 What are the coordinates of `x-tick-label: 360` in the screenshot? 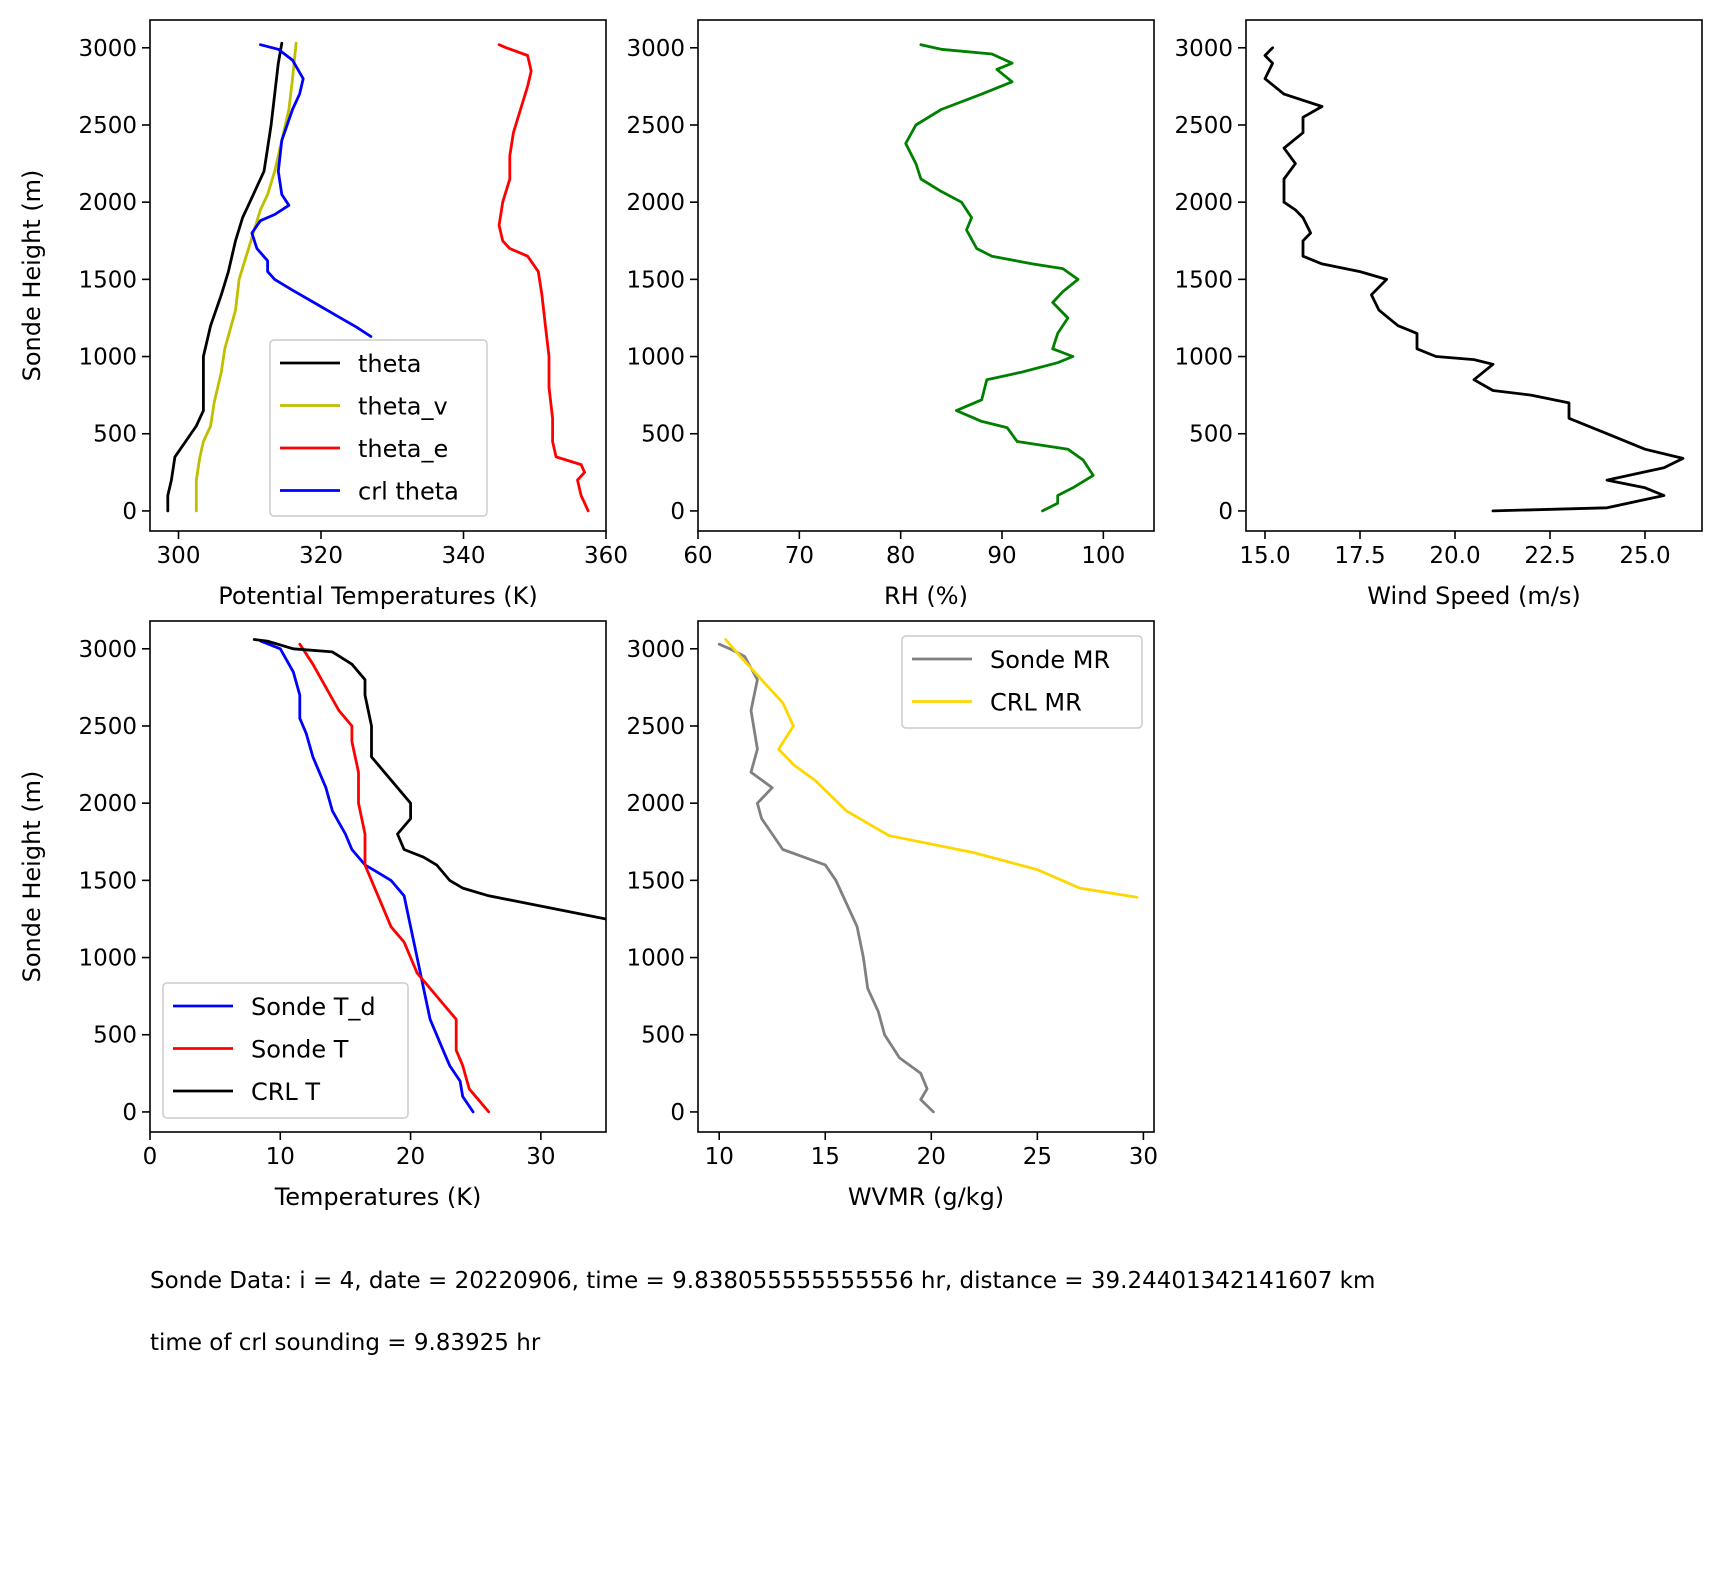 It's located at (606, 556).